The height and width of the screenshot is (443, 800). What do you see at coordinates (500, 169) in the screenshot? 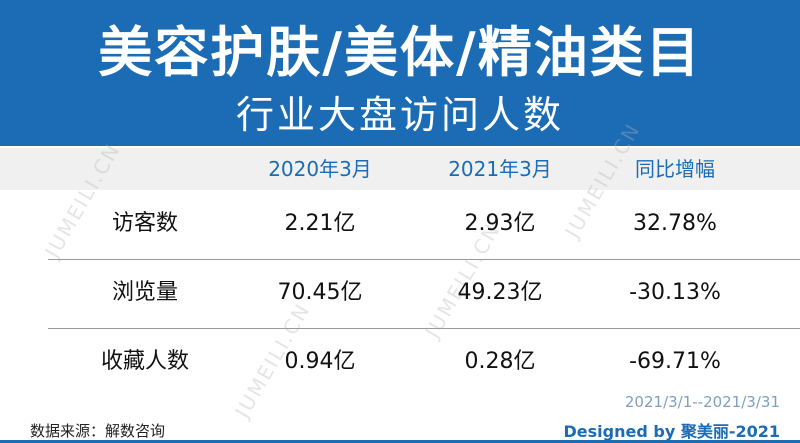
I see `column-header: 2021年3月` at bounding box center [500, 169].